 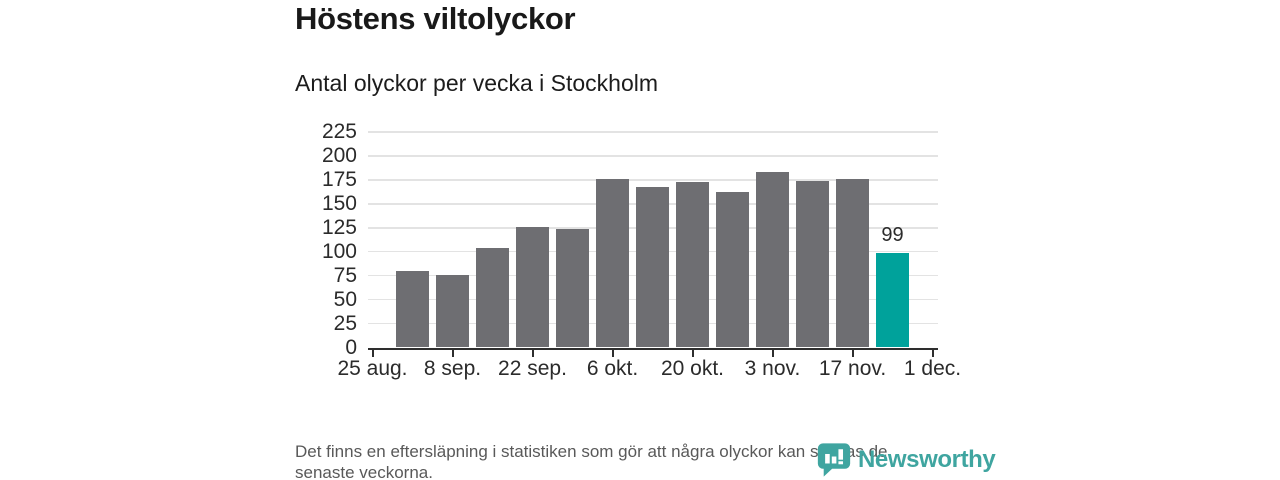 I want to click on y-axis-tick-label: 50, so click(x=345, y=300).